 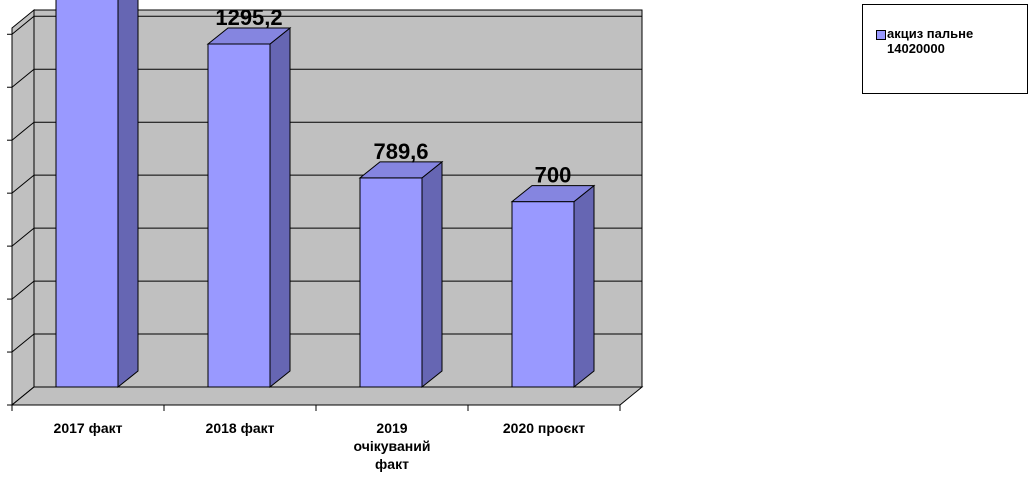 What do you see at coordinates (240, 428) in the screenshot?
I see `x-tick-label: 2018 факт` at bounding box center [240, 428].